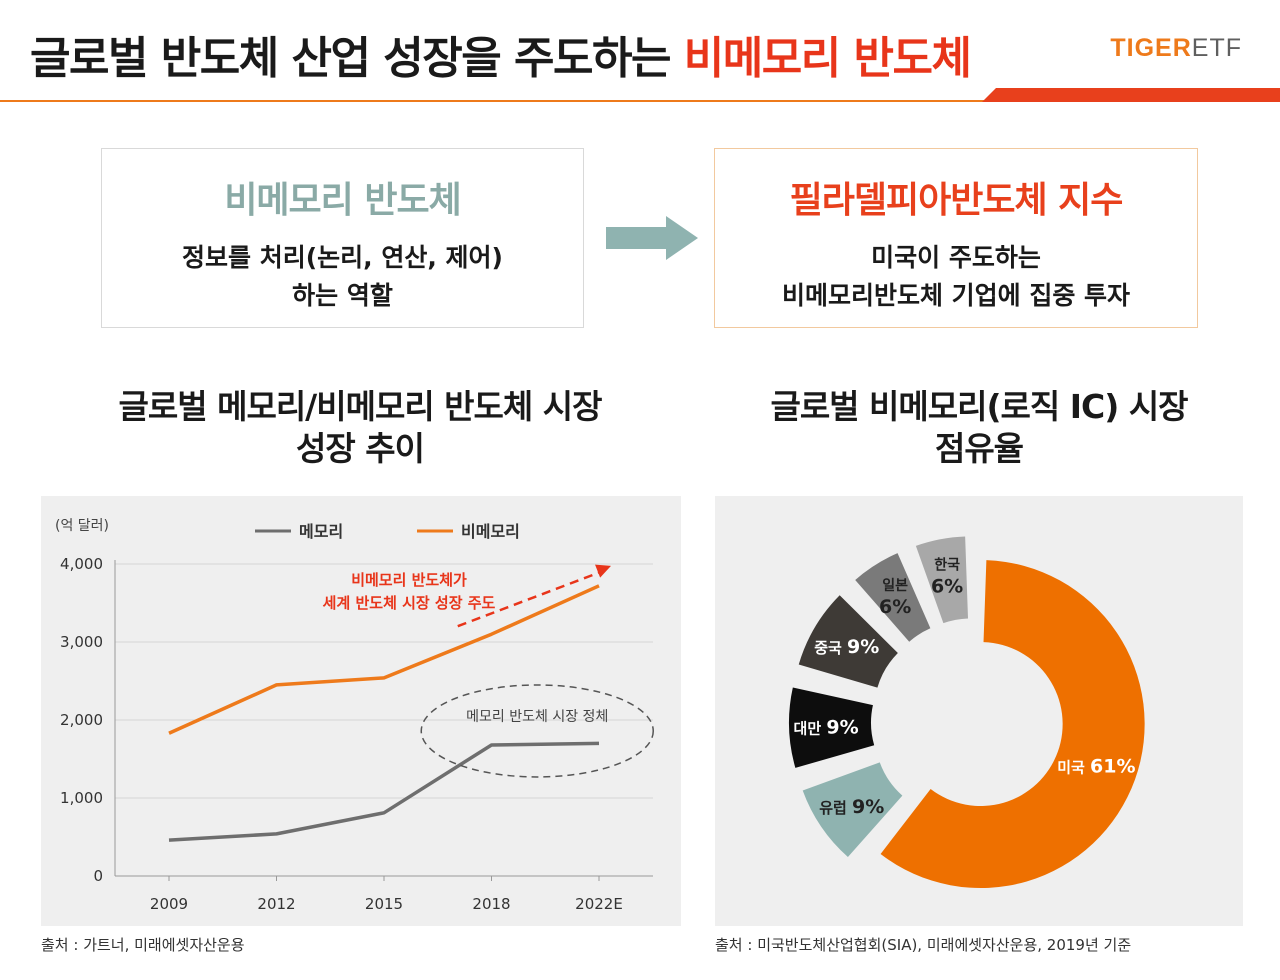 Image resolution: width=1280 pixels, height=980 pixels. I want to click on donut-slice-label: 대만 9%, so click(826, 728).